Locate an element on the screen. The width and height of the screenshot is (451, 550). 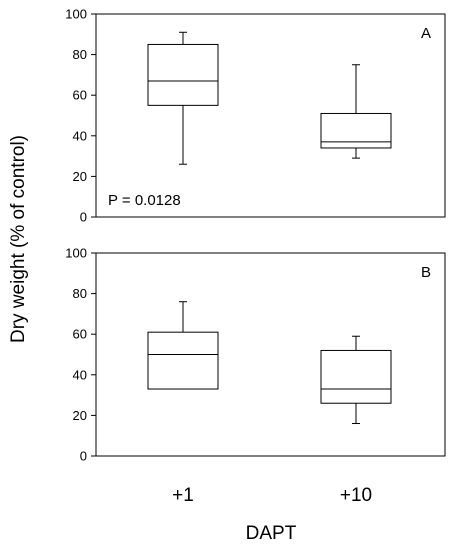
panel-A-plus1-box is located at coordinates (183, 74).